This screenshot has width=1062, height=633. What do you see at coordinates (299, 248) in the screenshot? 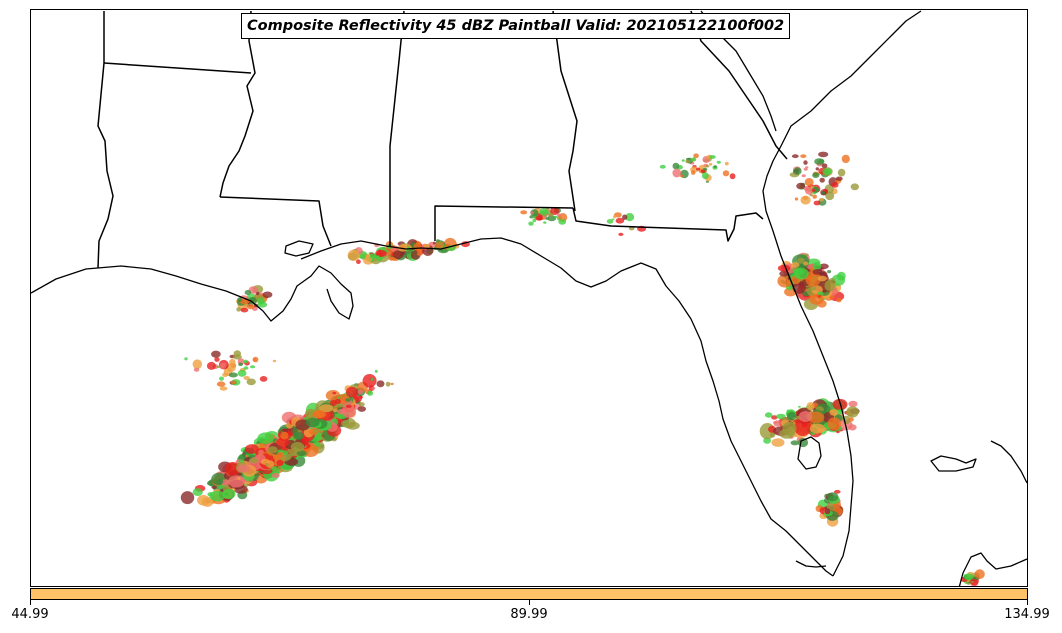
I see `lake-pontchartrain` at bounding box center [299, 248].